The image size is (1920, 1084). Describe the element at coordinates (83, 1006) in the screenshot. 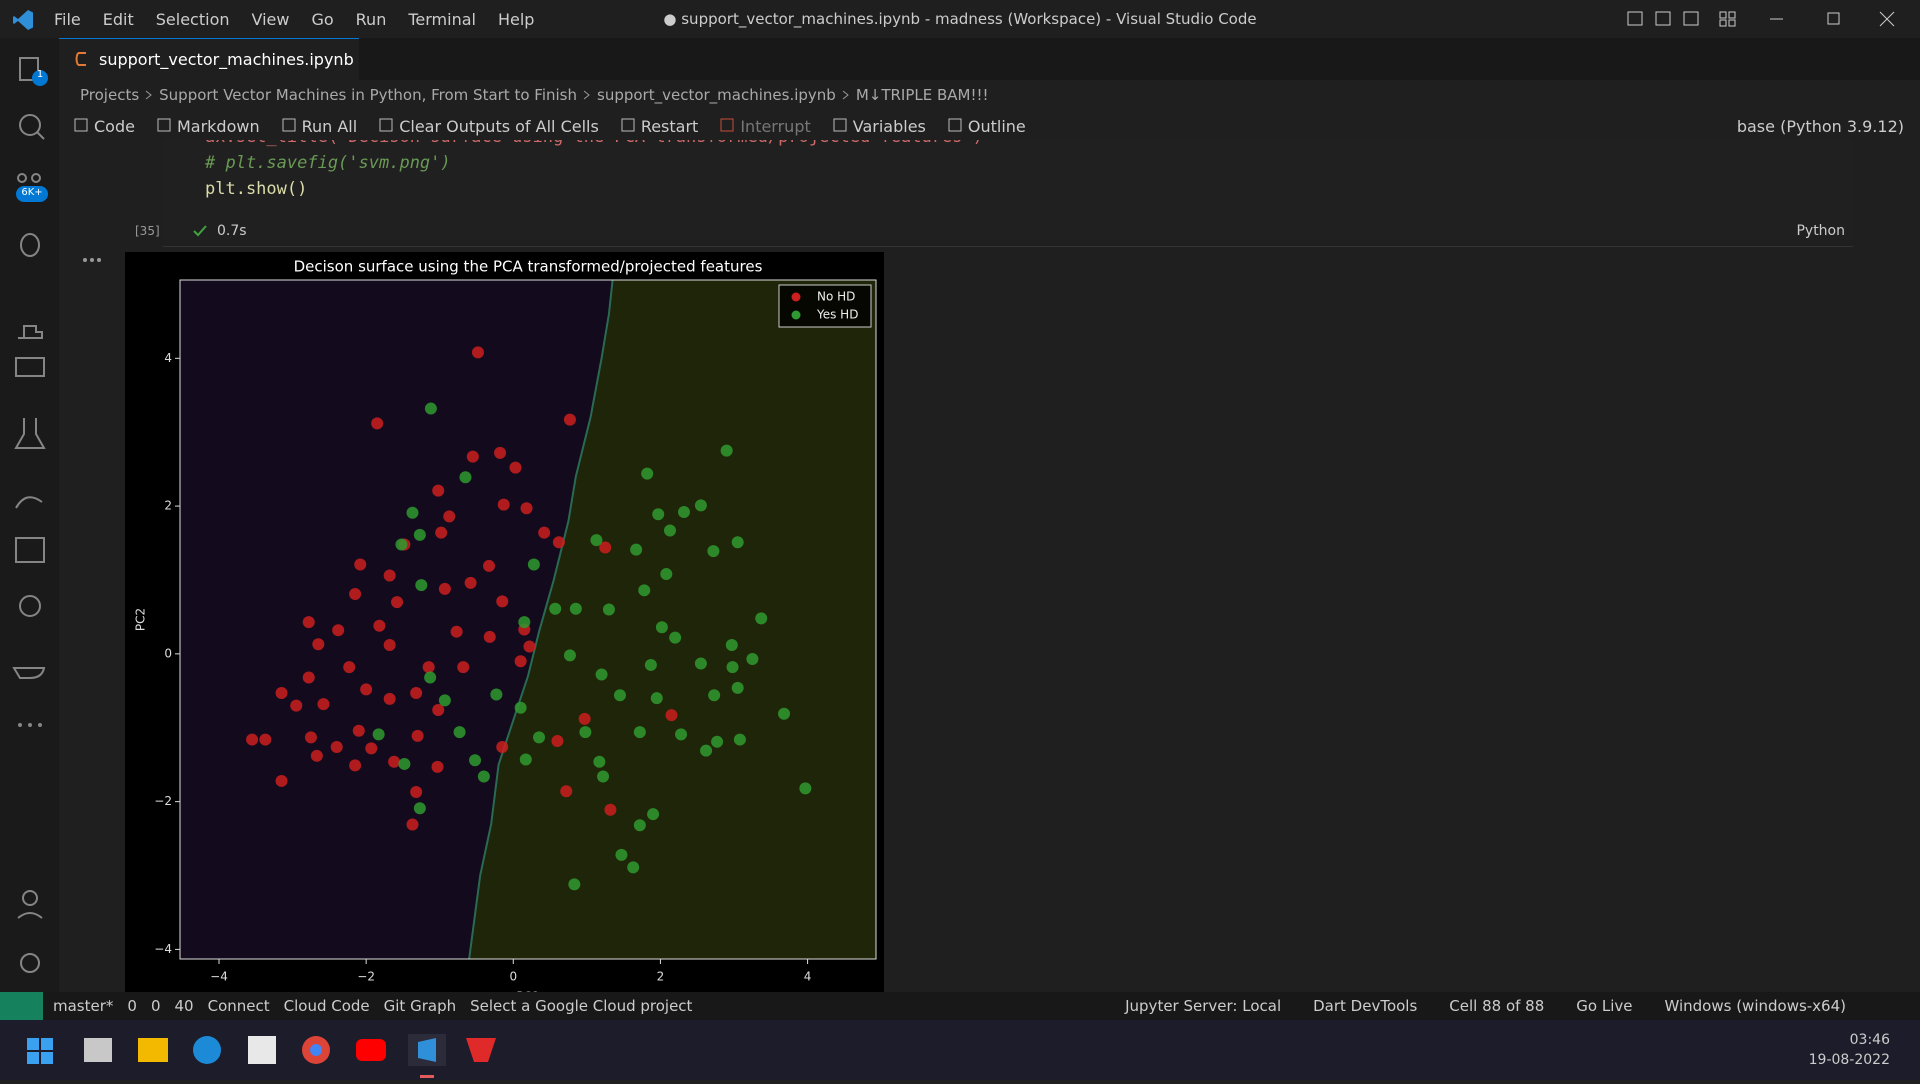

I see `status-item: master*` at that location.